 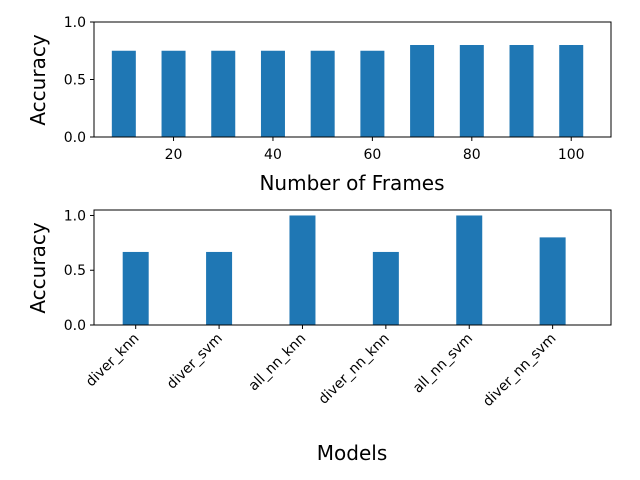 What do you see at coordinates (472, 155) in the screenshot?
I see `frames-x-tick-label: 80` at bounding box center [472, 155].